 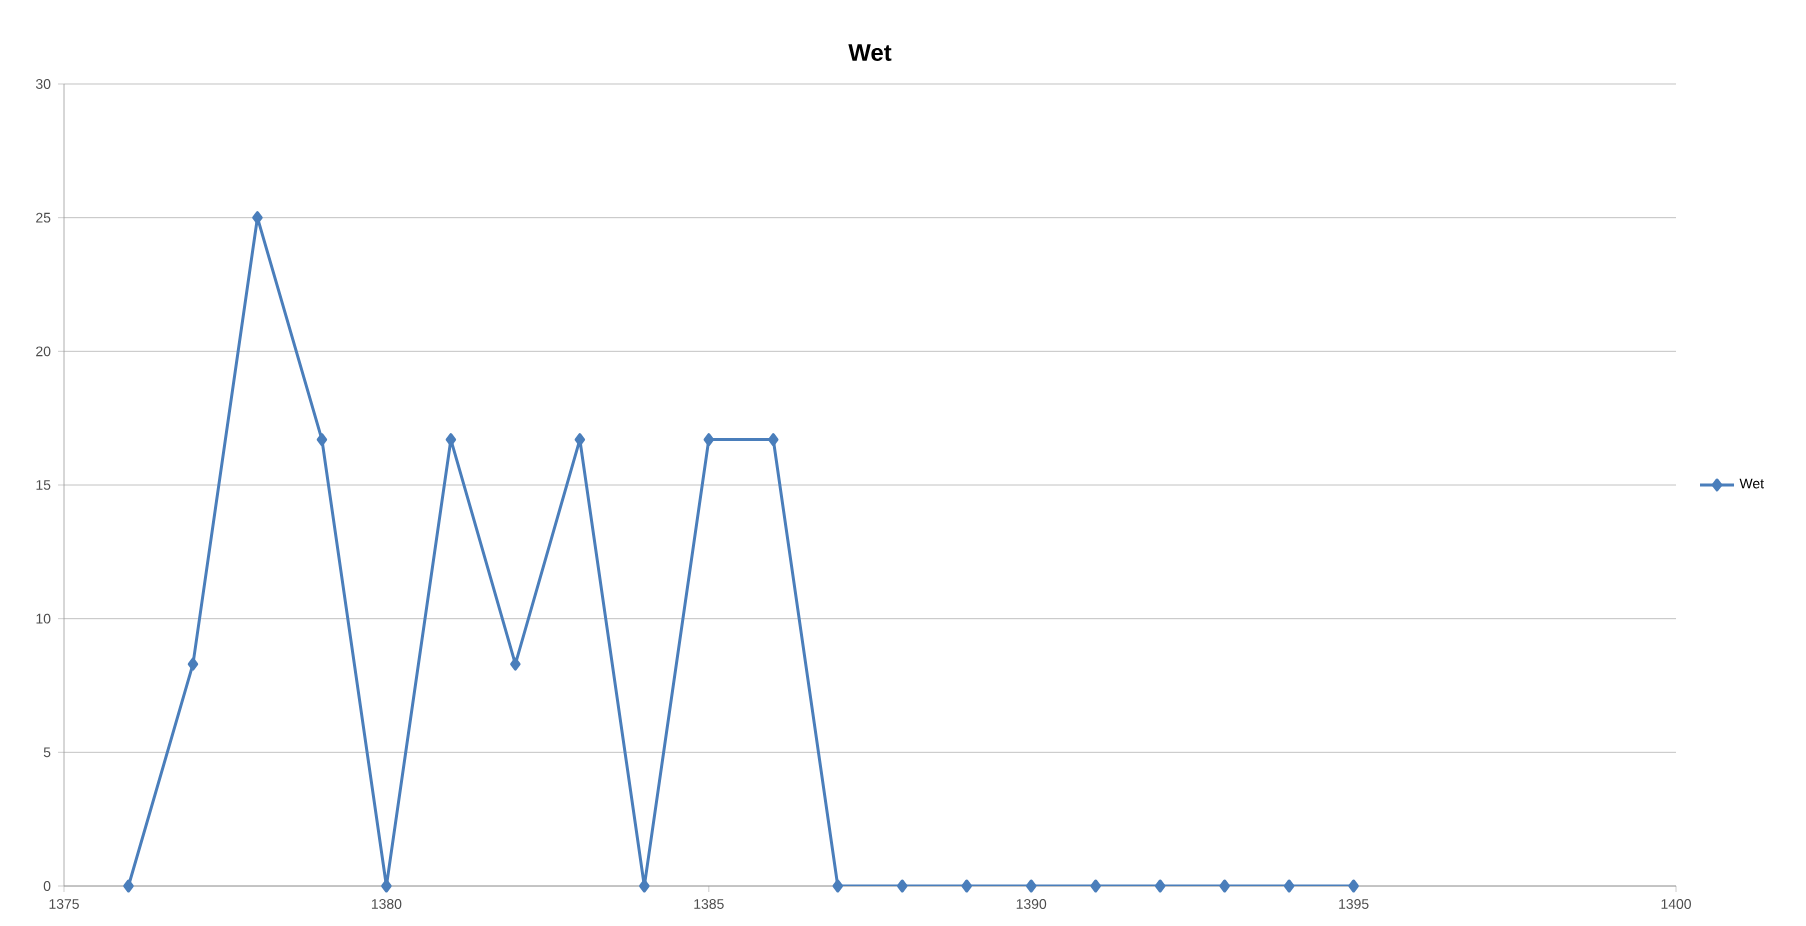 What do you see at coordinates (870, 52) in the screenshot?
I see `chart-title: Wet` at bounding box center [870, 52].